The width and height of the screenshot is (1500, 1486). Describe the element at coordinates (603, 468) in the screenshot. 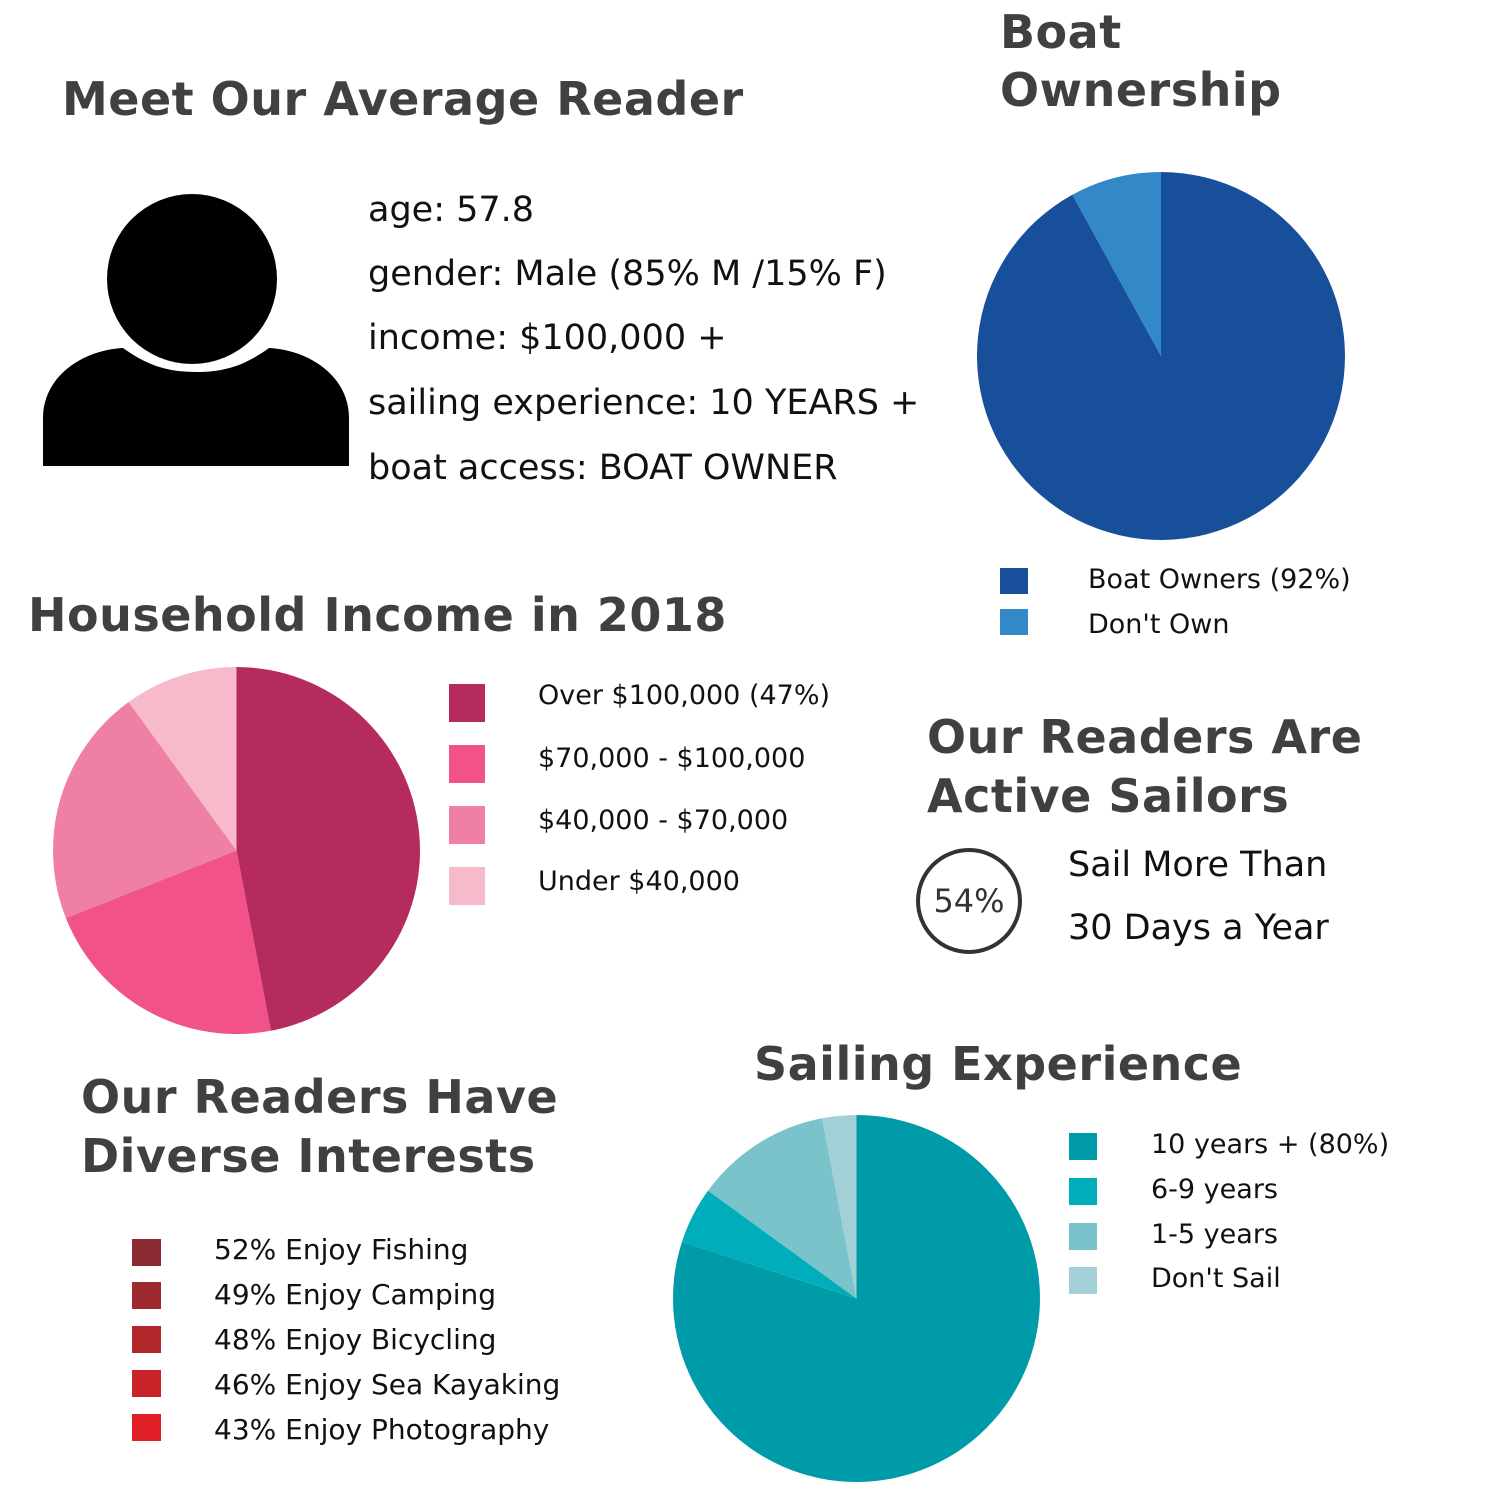

I see `reader-boat-access: boat access: BOAT OWNER` at that location.